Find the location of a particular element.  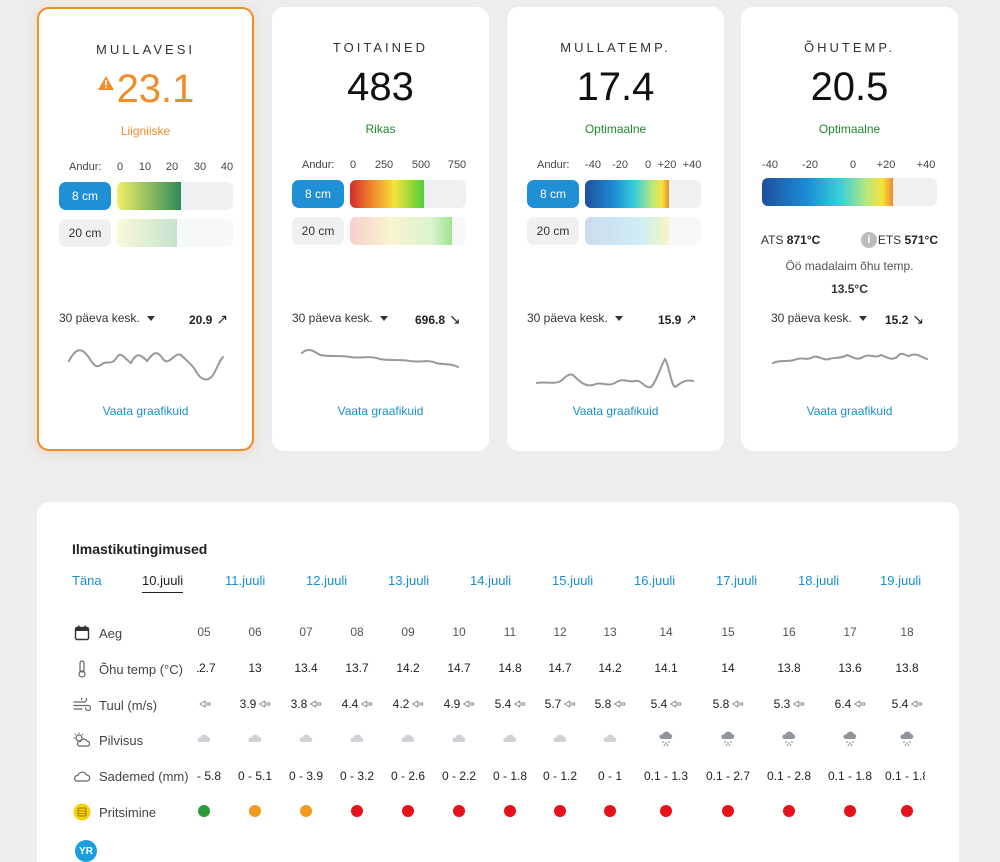

hour-cell: 05 is located at coordinates (204, 632).